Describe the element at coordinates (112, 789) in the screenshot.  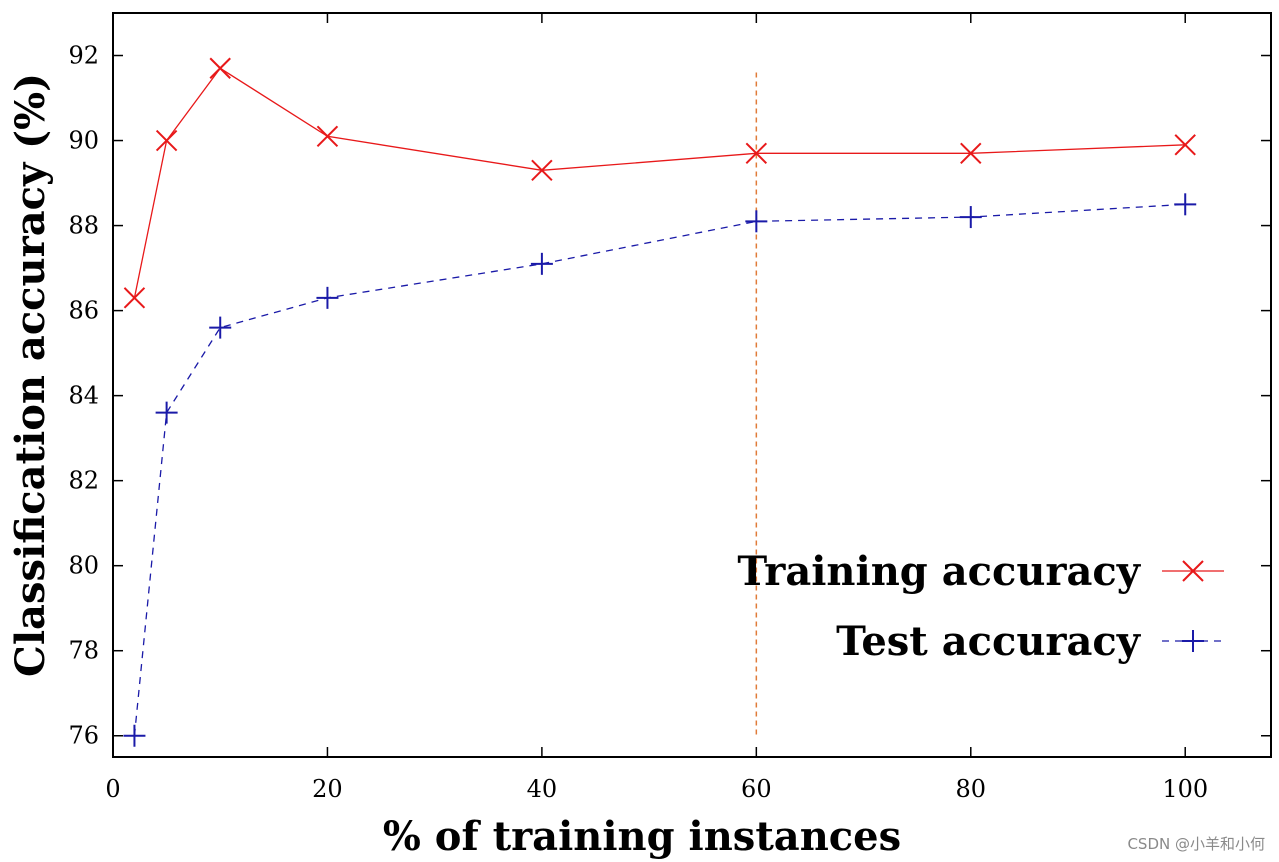
I see `x-tick-label: 0` at that location.